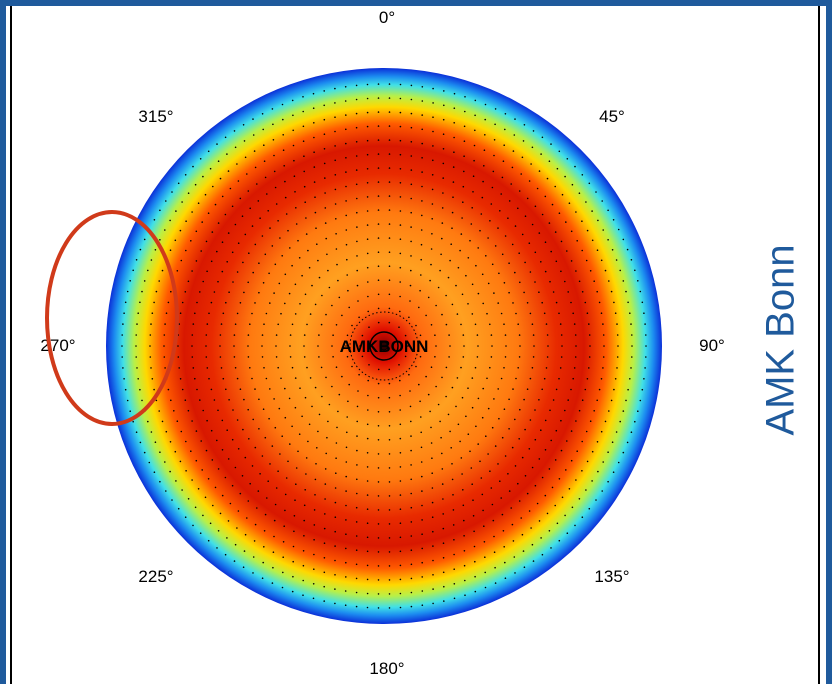  Describe the element at coordinates (712, 345) in the screenshot. I see `angle-label-90: 90°` at that location.